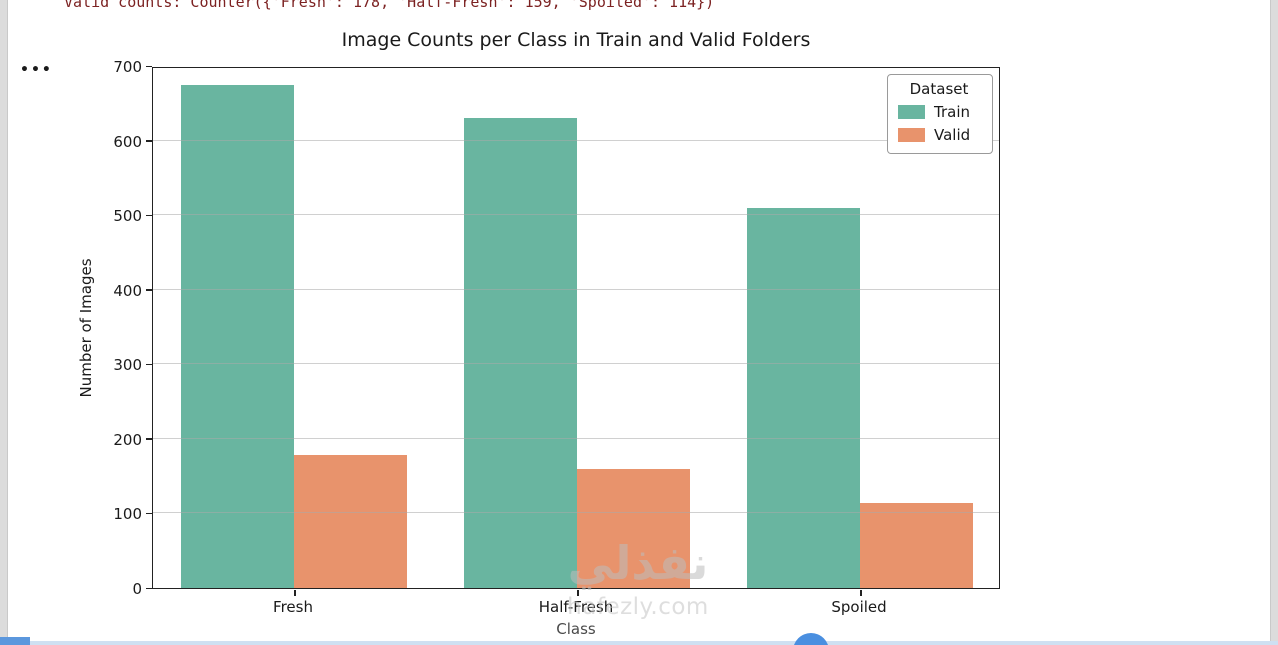 Image resolution: width=1278 pixels, height=645 pixels. What do you see at coordinates (952, 135) in the screenshot?
I see `legend-label-valid: Valid` at bounding box center [952, 135].